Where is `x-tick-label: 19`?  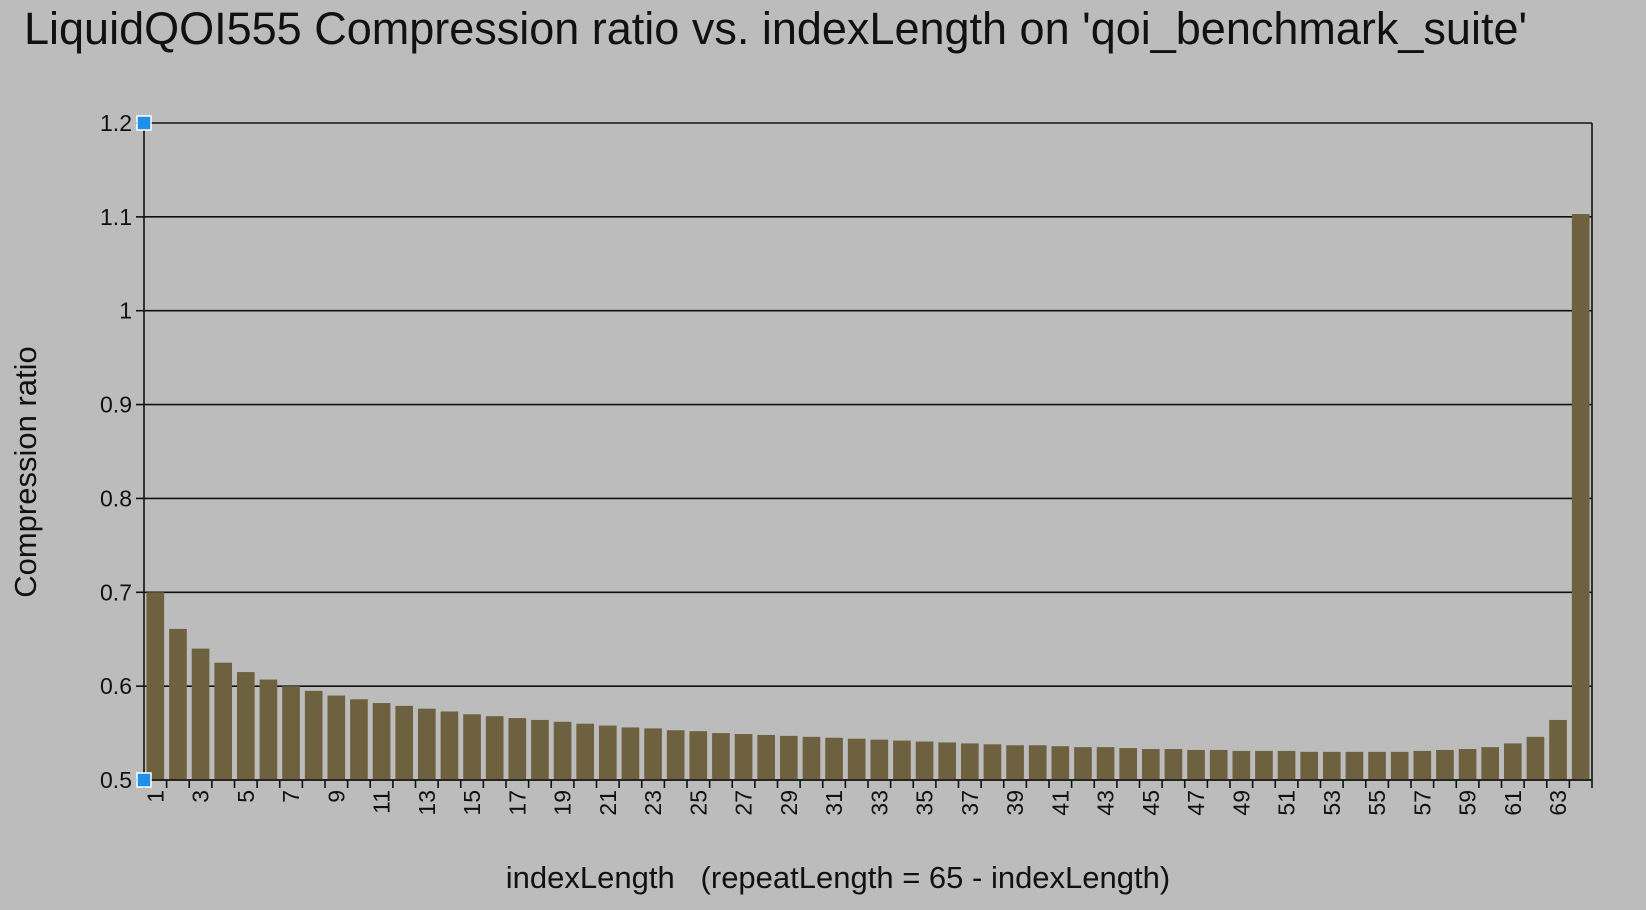 x-tick-label: 19 is located at coordinates (563, 803).